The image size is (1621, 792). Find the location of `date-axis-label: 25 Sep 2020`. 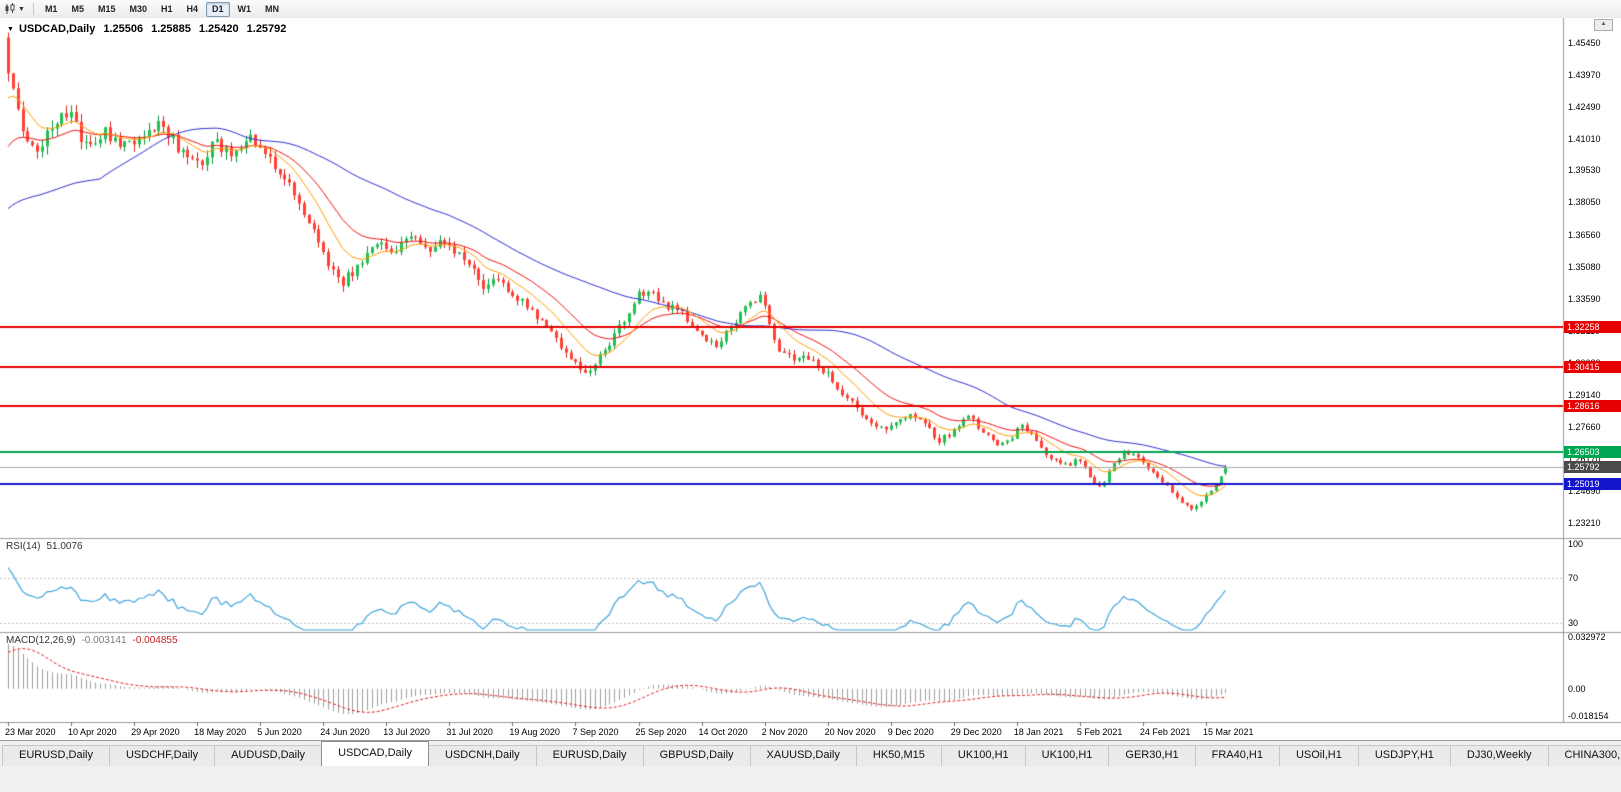

date-axis-label: 25 Sep 2020 is located at coordinates (661, 732).